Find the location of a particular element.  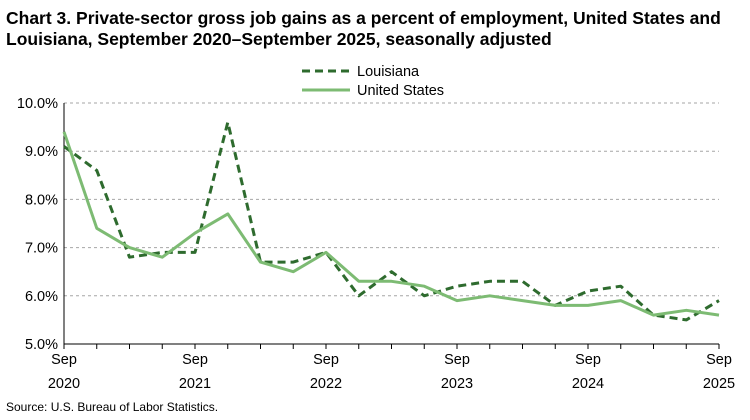

y-tick-label: 10.0% is located at coordinates (37, 104).